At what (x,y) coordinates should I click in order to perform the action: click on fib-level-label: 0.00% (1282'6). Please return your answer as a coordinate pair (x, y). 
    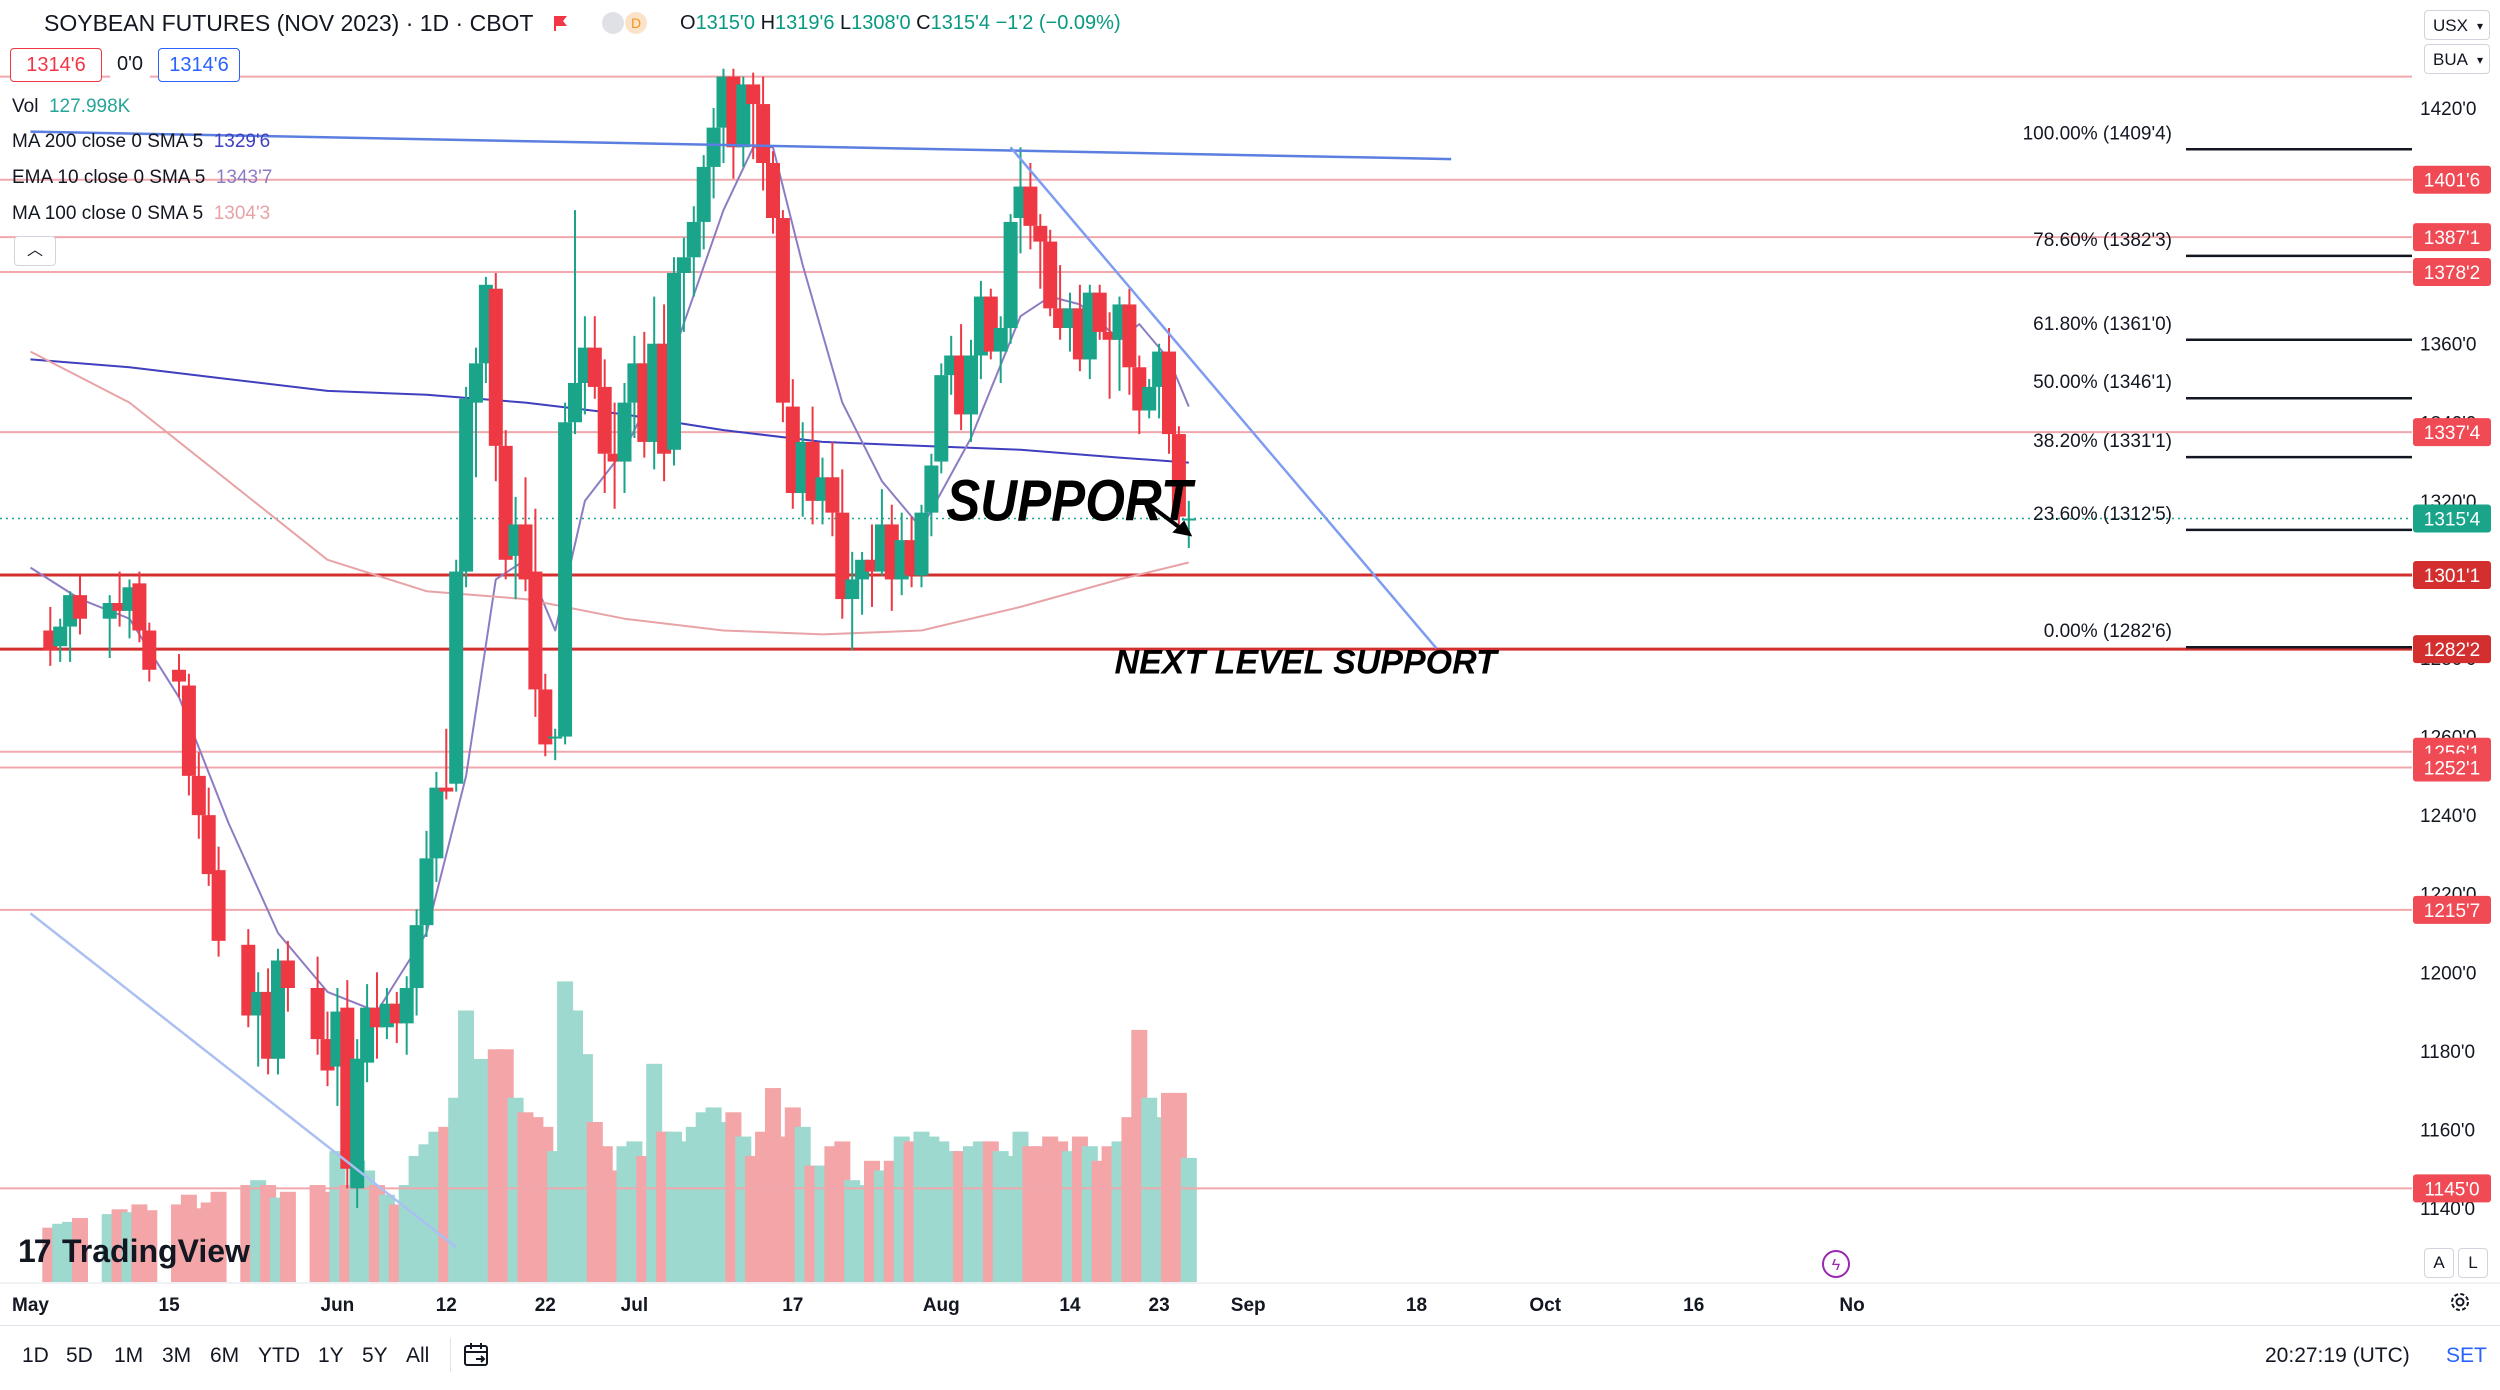
    Looking at the image, I should click on (2108, 631).